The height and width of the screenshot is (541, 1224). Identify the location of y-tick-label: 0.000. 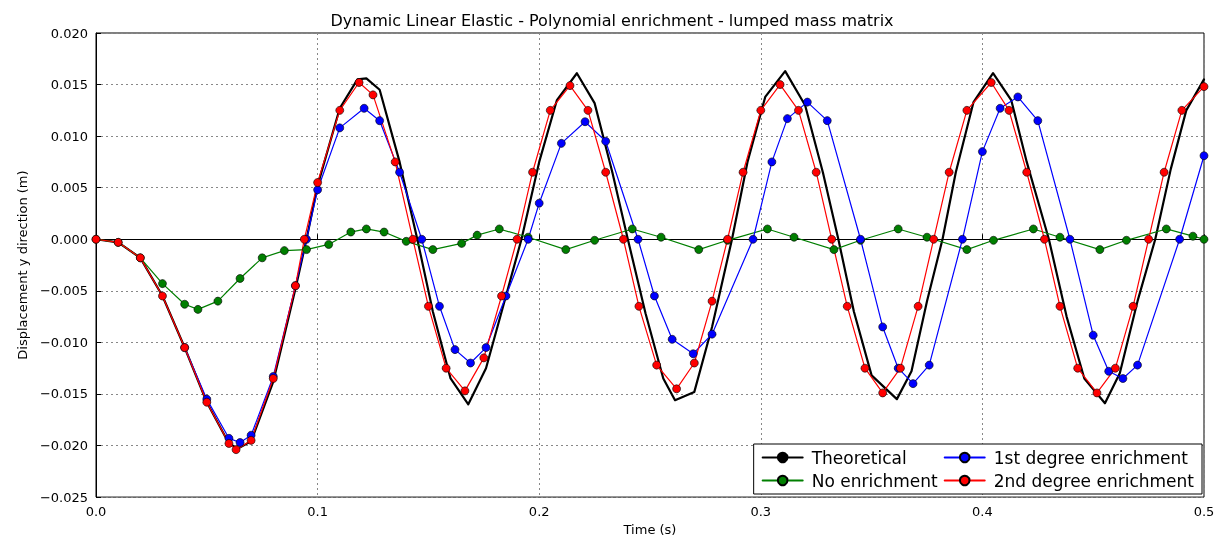
(69, 239).